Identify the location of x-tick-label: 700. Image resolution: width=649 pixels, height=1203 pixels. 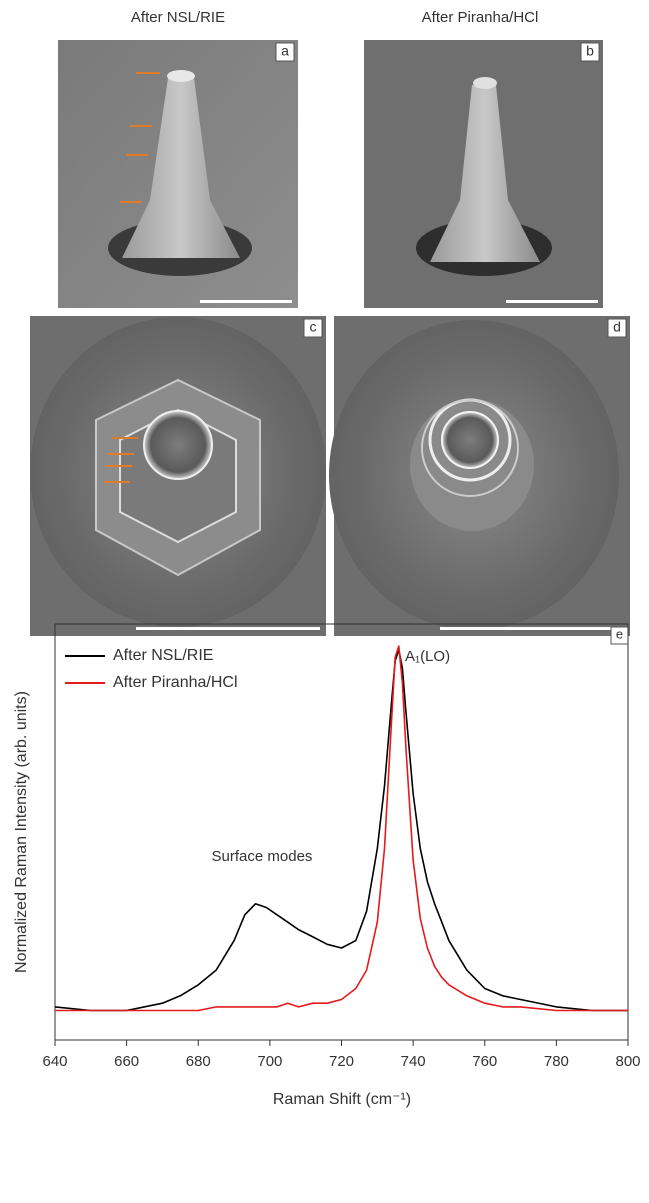
(269, 1061).